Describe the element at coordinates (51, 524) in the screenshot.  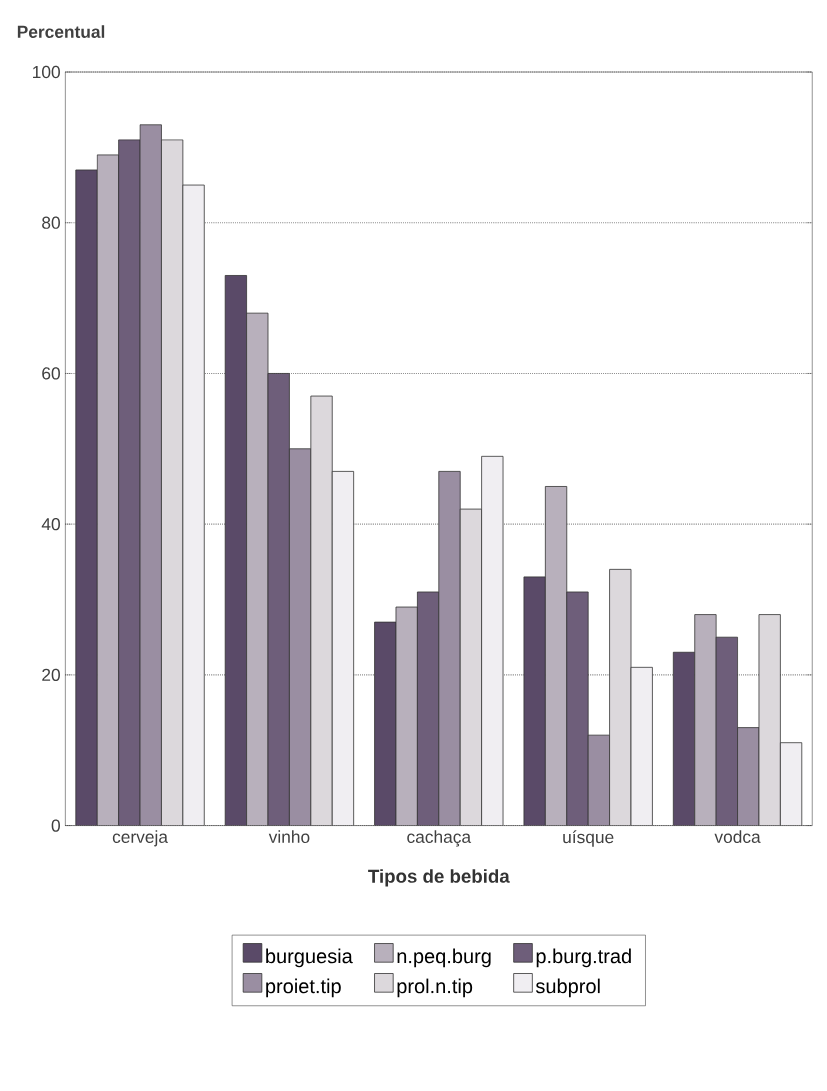
I see `y-tick-label: 40` at that location.